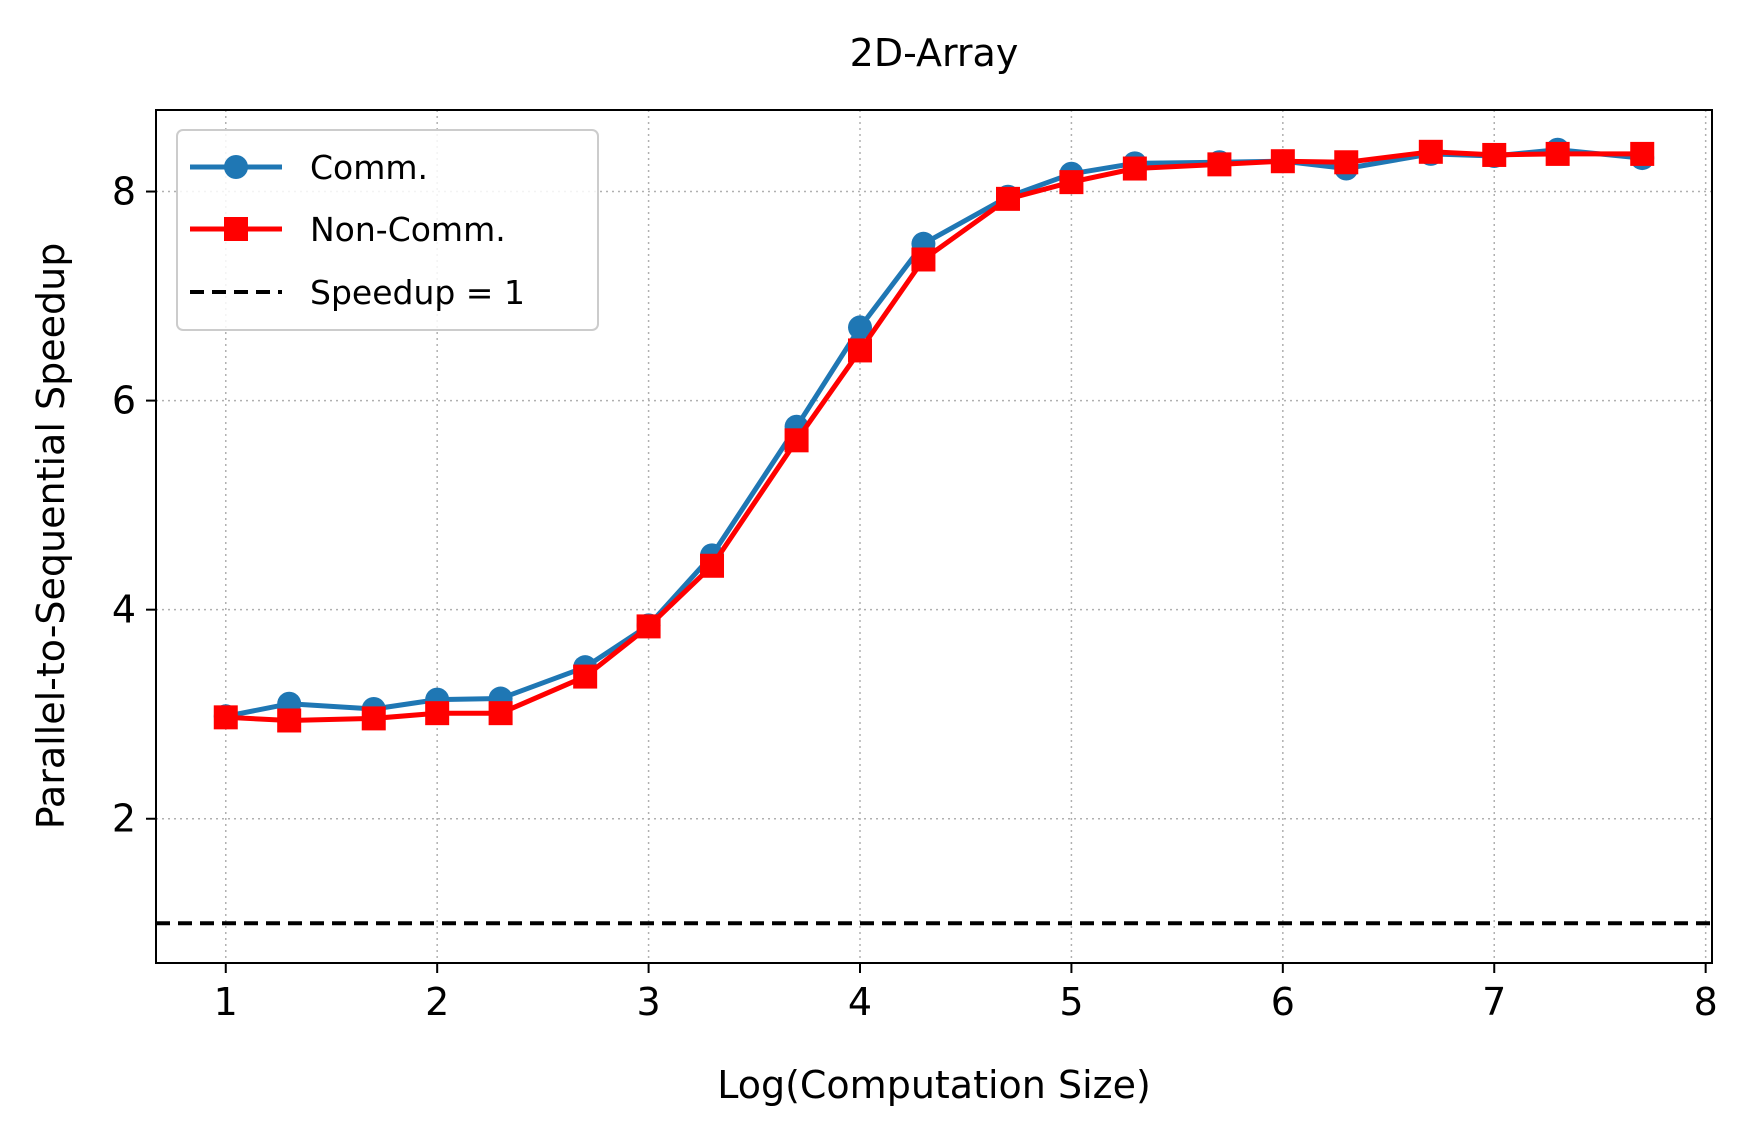 This screenshot has width=1745, height=1135. I want to click on x-tick-label: 8, so click(1706, 1002).